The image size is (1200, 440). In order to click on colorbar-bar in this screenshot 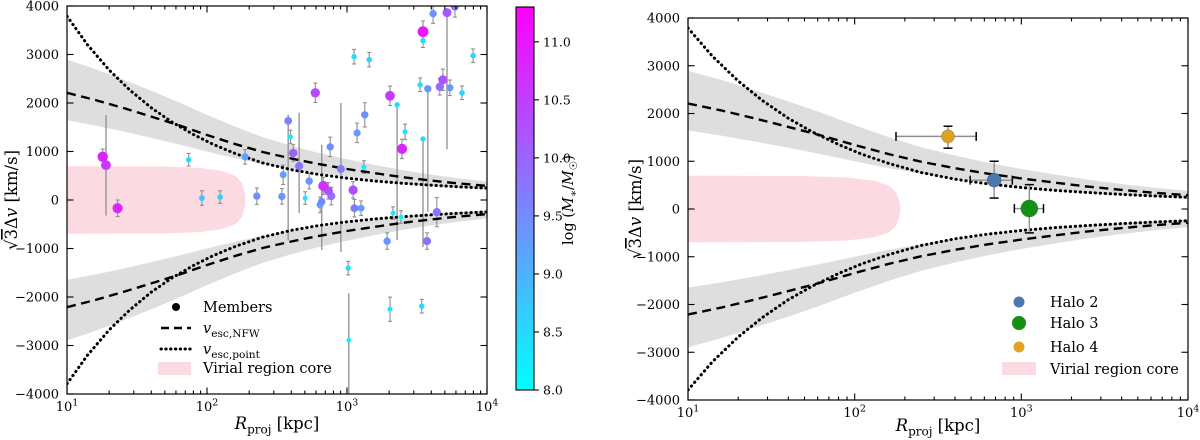, I will do `click(525, 198)`.